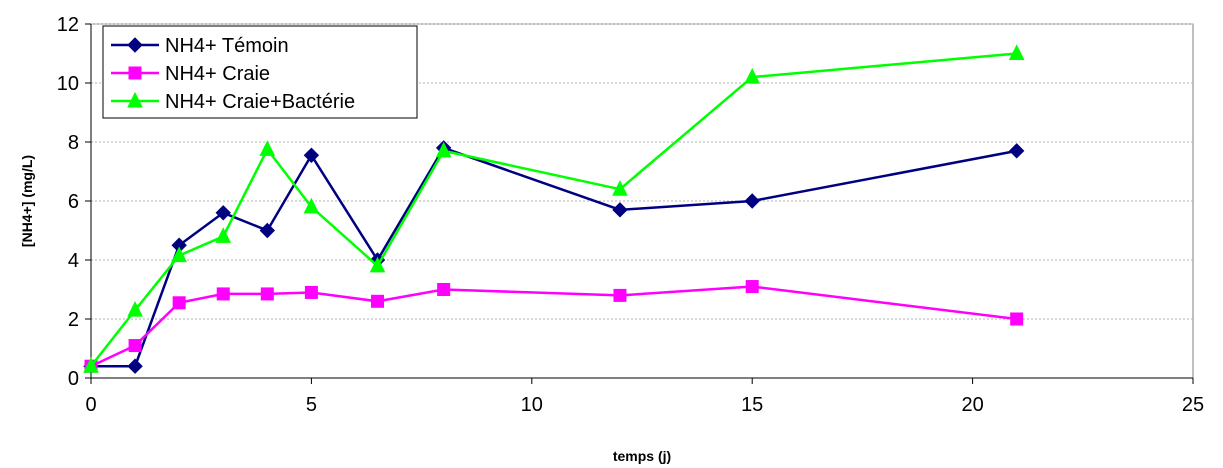 The image size is (1223, 468). I want to click on y-tick-label: 6, so click(73, 202).